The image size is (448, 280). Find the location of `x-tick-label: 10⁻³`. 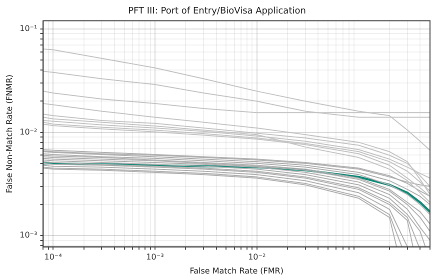

x-tick-label: 10⁻³ is located at coordinates (155, 257).